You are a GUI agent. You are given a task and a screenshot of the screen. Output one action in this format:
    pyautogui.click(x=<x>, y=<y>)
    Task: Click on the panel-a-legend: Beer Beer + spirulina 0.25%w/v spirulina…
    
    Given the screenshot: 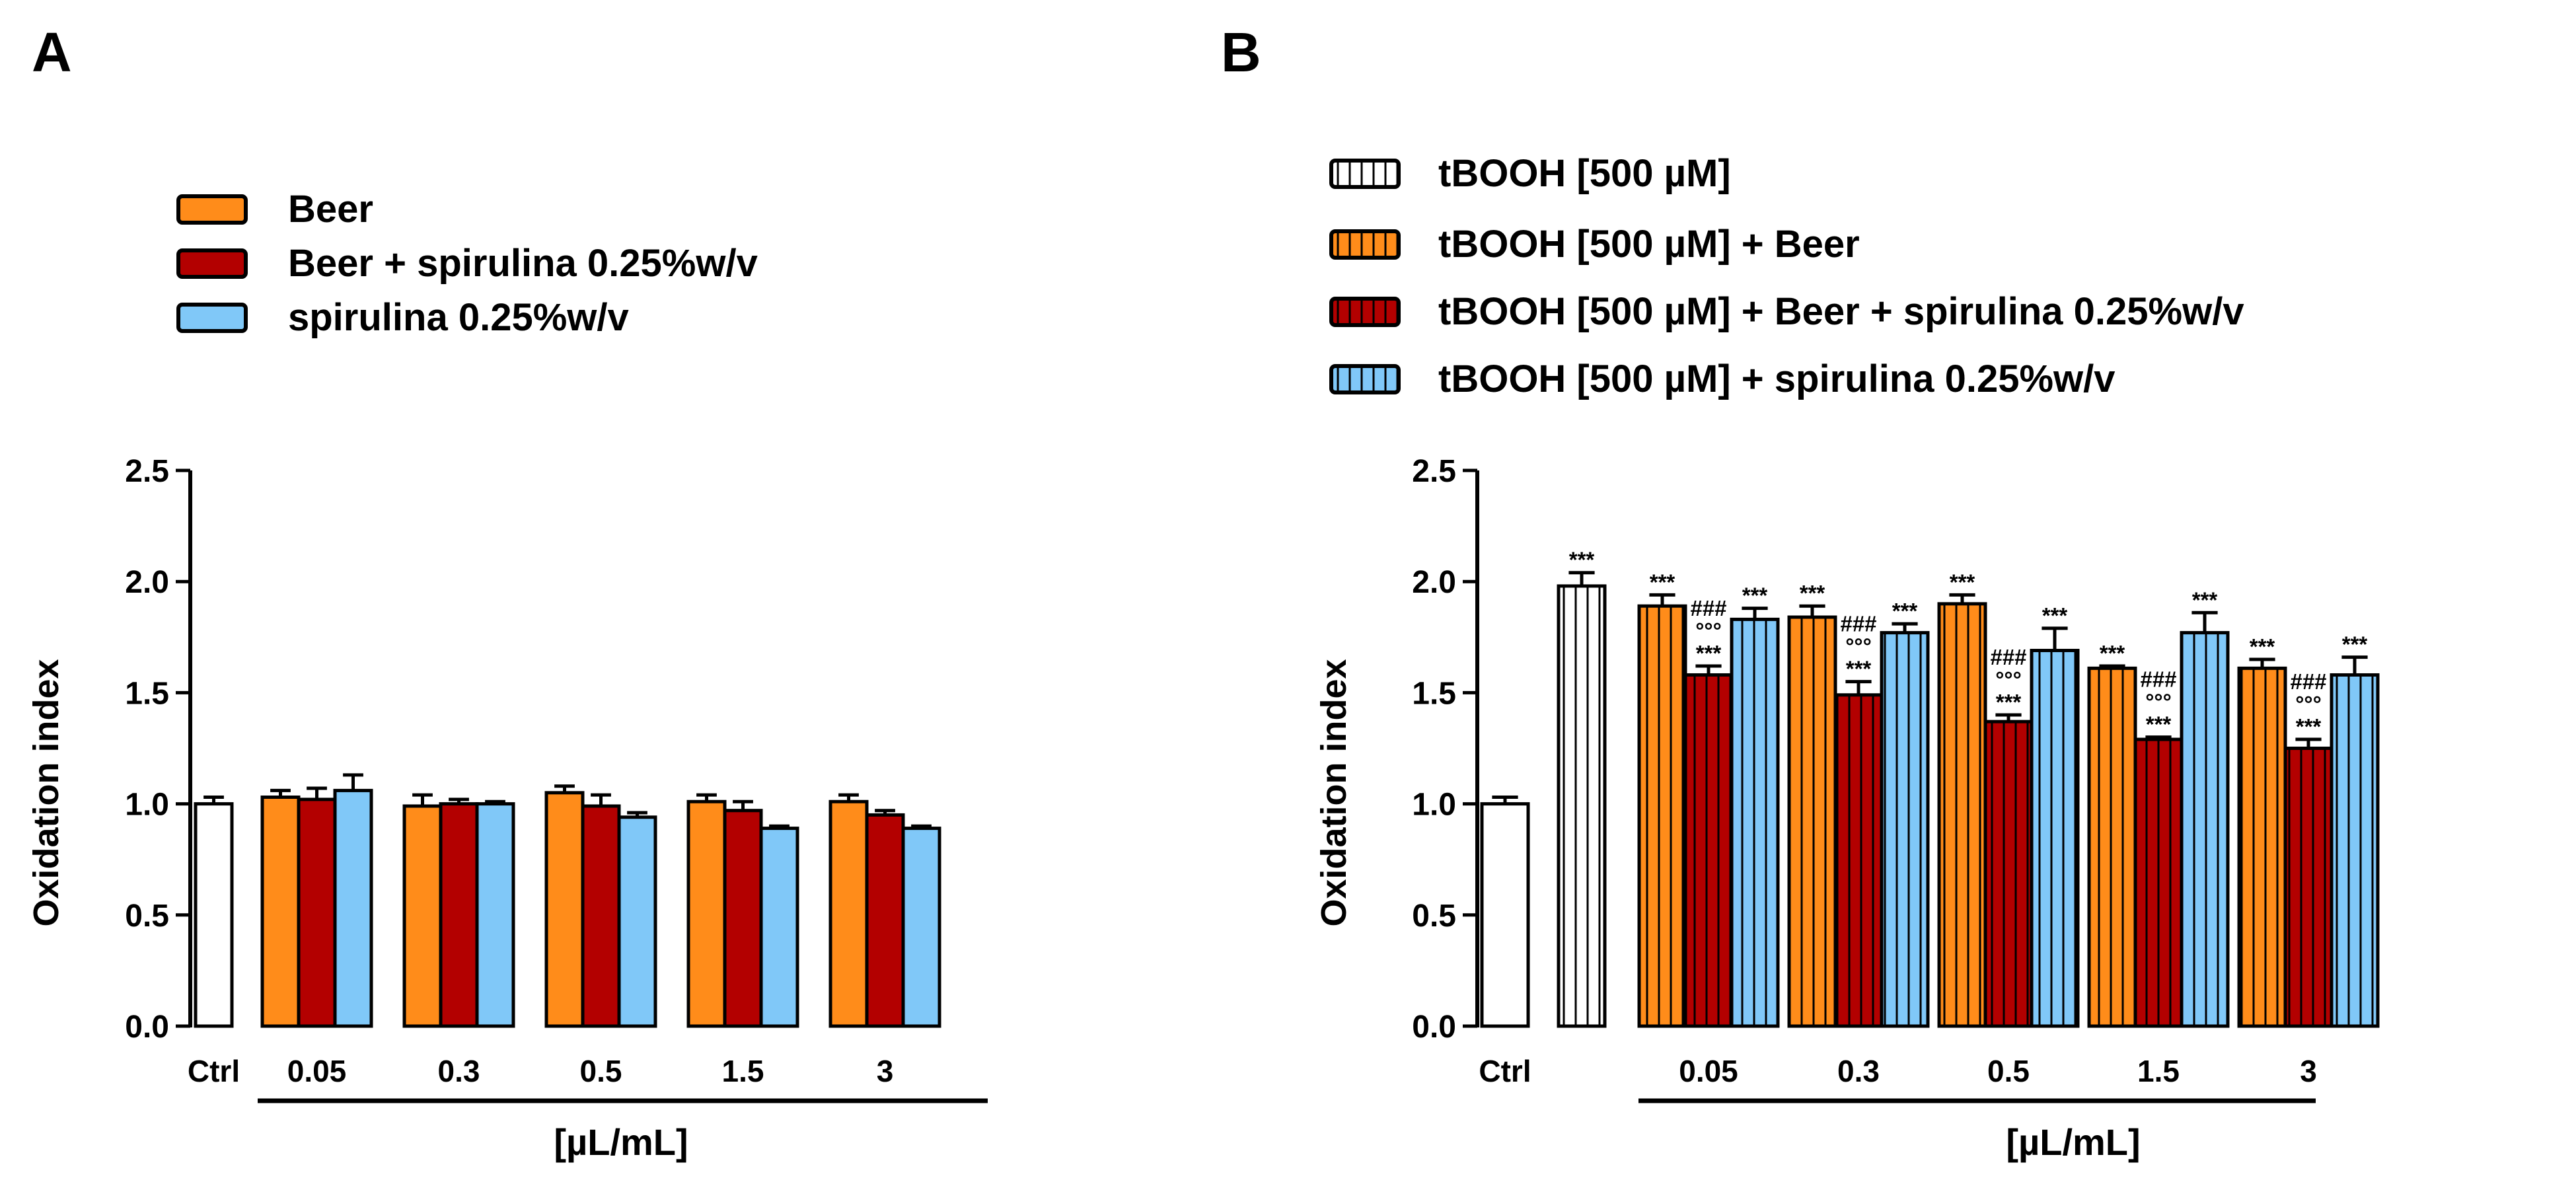 What is the action you would take?
    pyautogui.click(x=467, y=263)
    